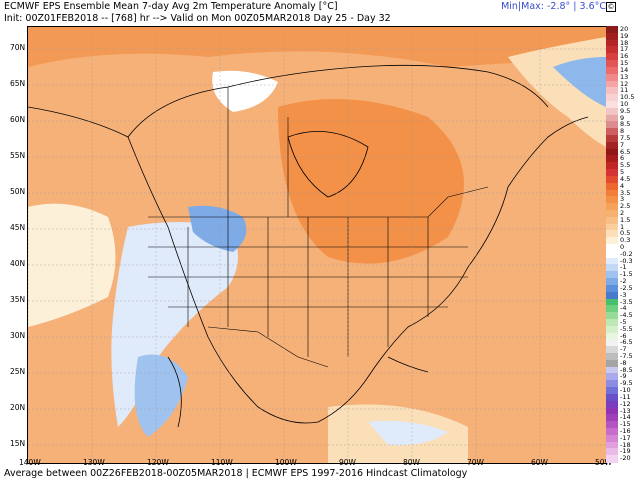 The width and height of the screenshot is (640, 480). Describe the element at coordinates (18, 155) in the screenshot. I see `latitude-label: 55N` at that location.